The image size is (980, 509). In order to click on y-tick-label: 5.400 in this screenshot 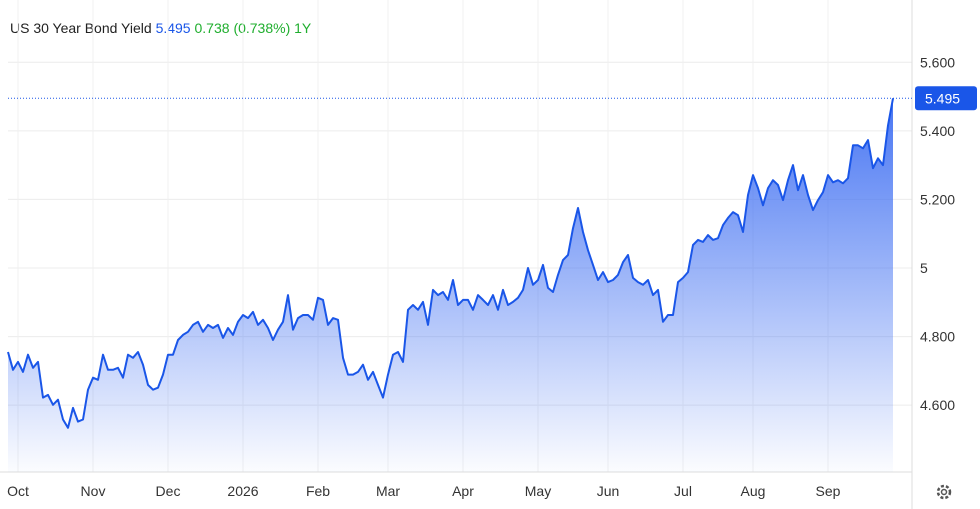, I will do `click(937, 131)`.